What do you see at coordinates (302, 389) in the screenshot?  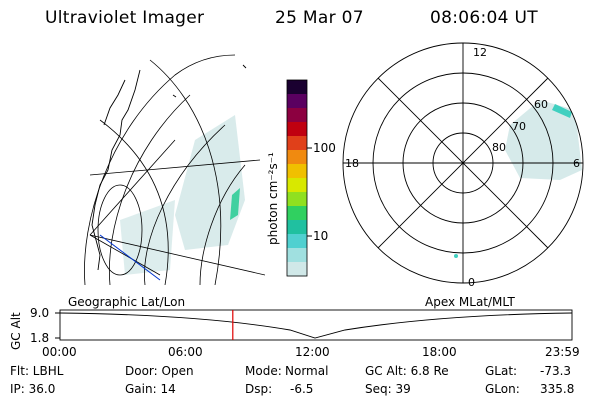 I see `info-dsp-value: -6.5` at bounding box center [302, 389].